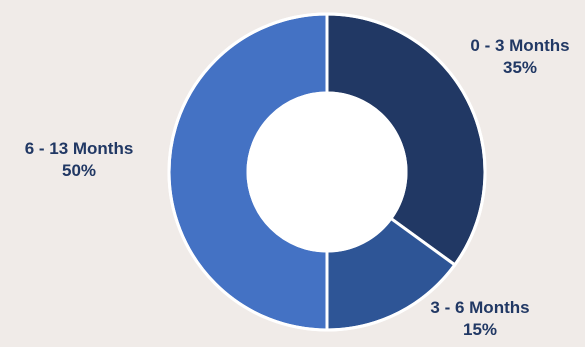  I want to click on donut-center-hole, so click(327, 172).